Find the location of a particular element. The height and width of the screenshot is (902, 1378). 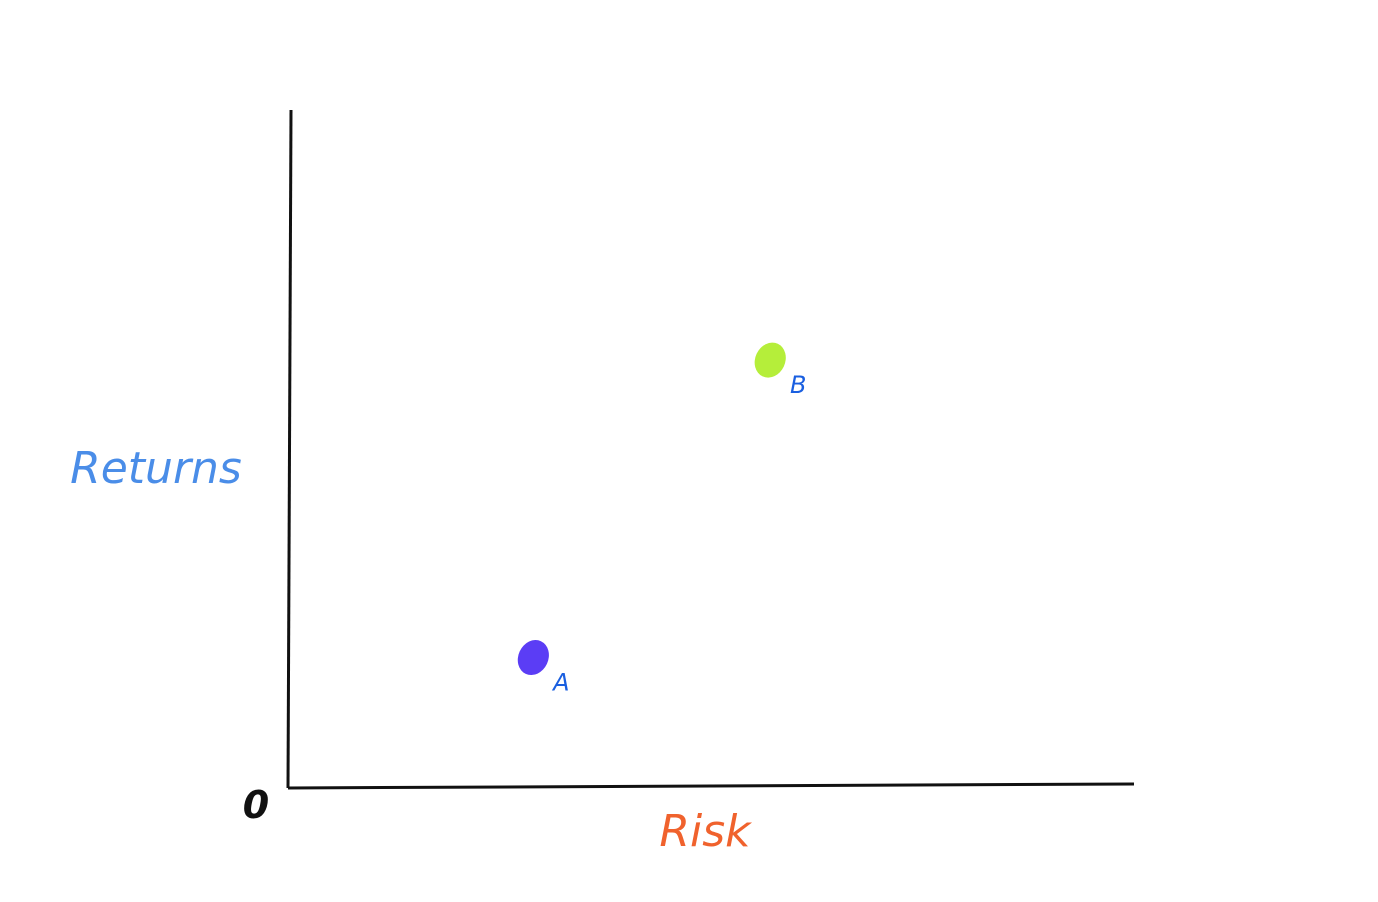

origin-label: 0 is located at coordinates (256, 805).